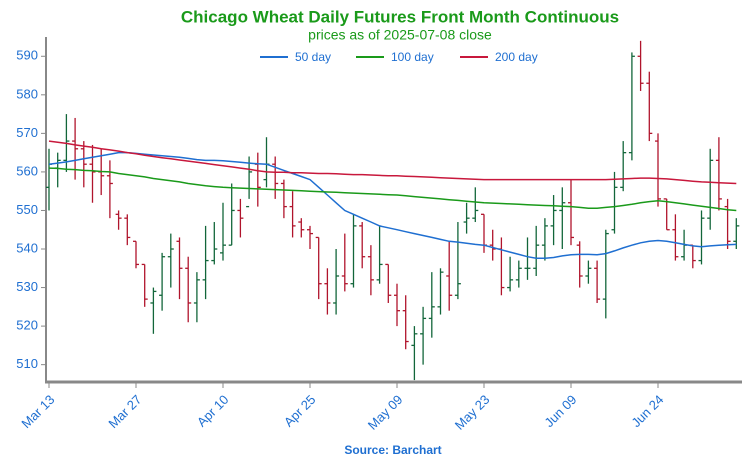 The image size is (750, 468). What do you see at coordinates (412, 57) in the screenshot?
I see `legend-label: 100 day` at bounding box center [412, 57].